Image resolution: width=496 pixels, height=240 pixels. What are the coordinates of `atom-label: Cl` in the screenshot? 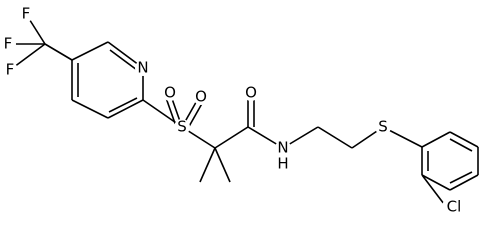 It's located at (454, 207).